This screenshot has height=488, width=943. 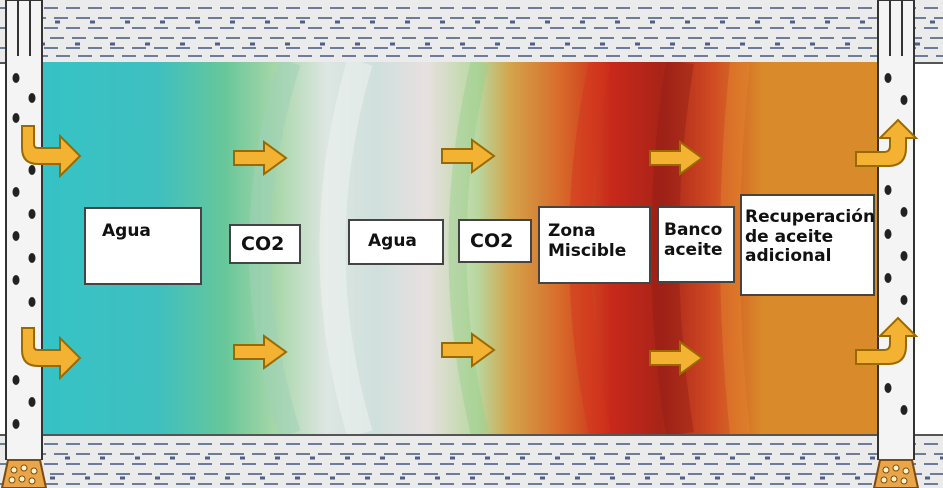 I want to click on label-miscible-line1: Zona, so click(x=572, y=231).